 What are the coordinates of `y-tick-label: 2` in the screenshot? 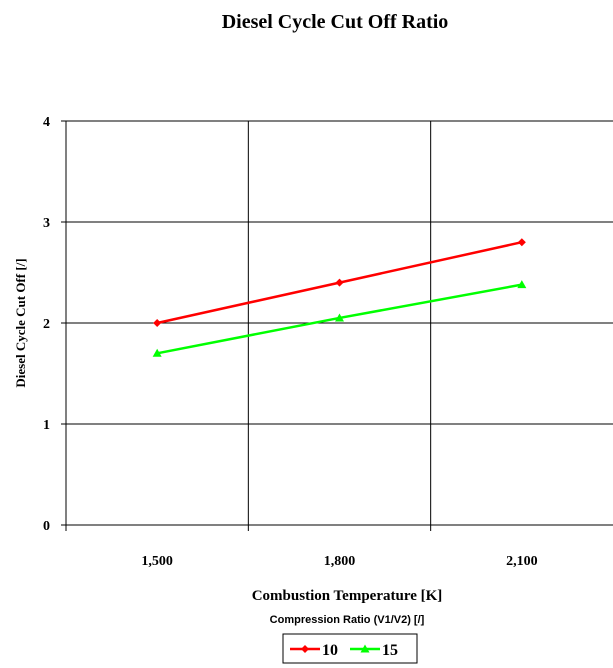 It's located at (46, 324).